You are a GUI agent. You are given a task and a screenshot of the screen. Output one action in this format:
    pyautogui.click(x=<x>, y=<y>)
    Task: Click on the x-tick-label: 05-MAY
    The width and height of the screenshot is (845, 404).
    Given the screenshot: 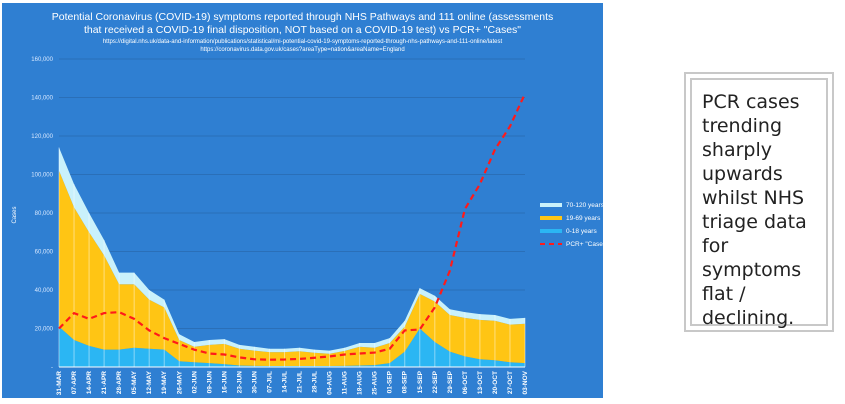 What is the action you would take?
    pyautogui.click(x=134, y=382)
    